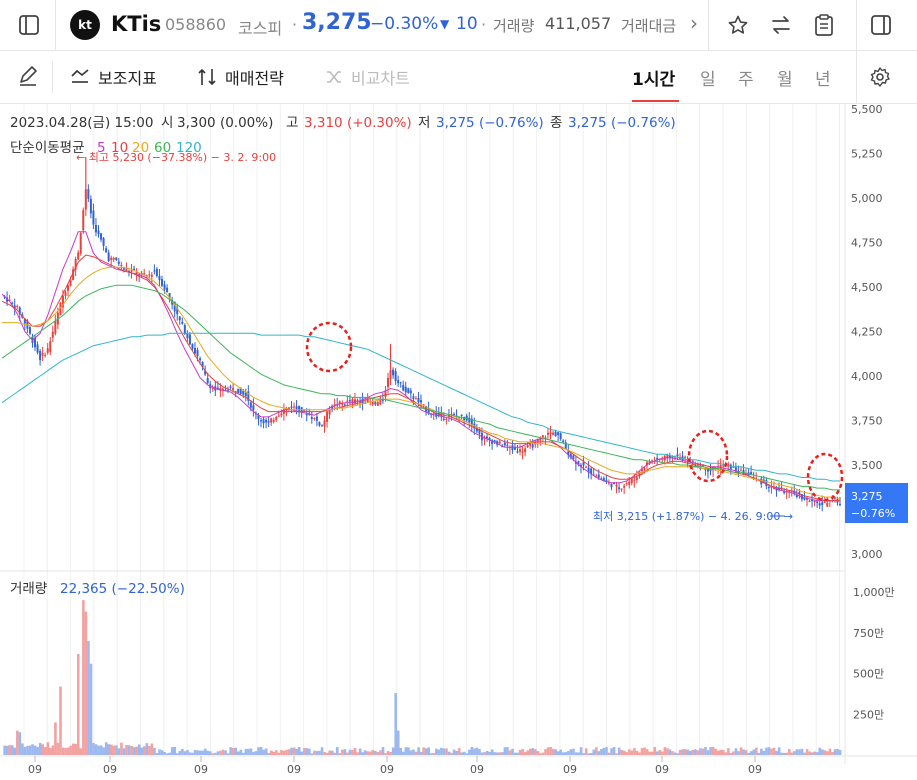  Describe the element at coordinates (867, 243) in the screenshot. I see `price-tick-label: 4,750` at that location.